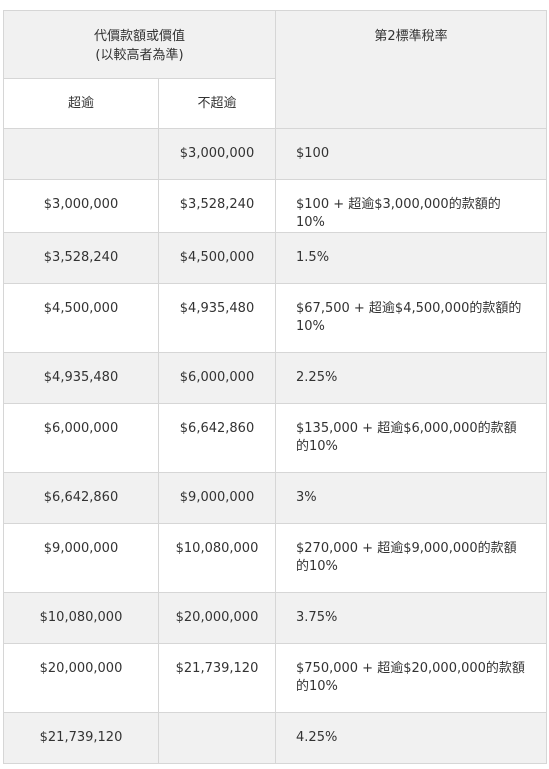 This screenshot has height=769, width=549. Describe the element at coordinates (81, 438) in the screenshot. I see `cell-over: $6,000,000` at that location.